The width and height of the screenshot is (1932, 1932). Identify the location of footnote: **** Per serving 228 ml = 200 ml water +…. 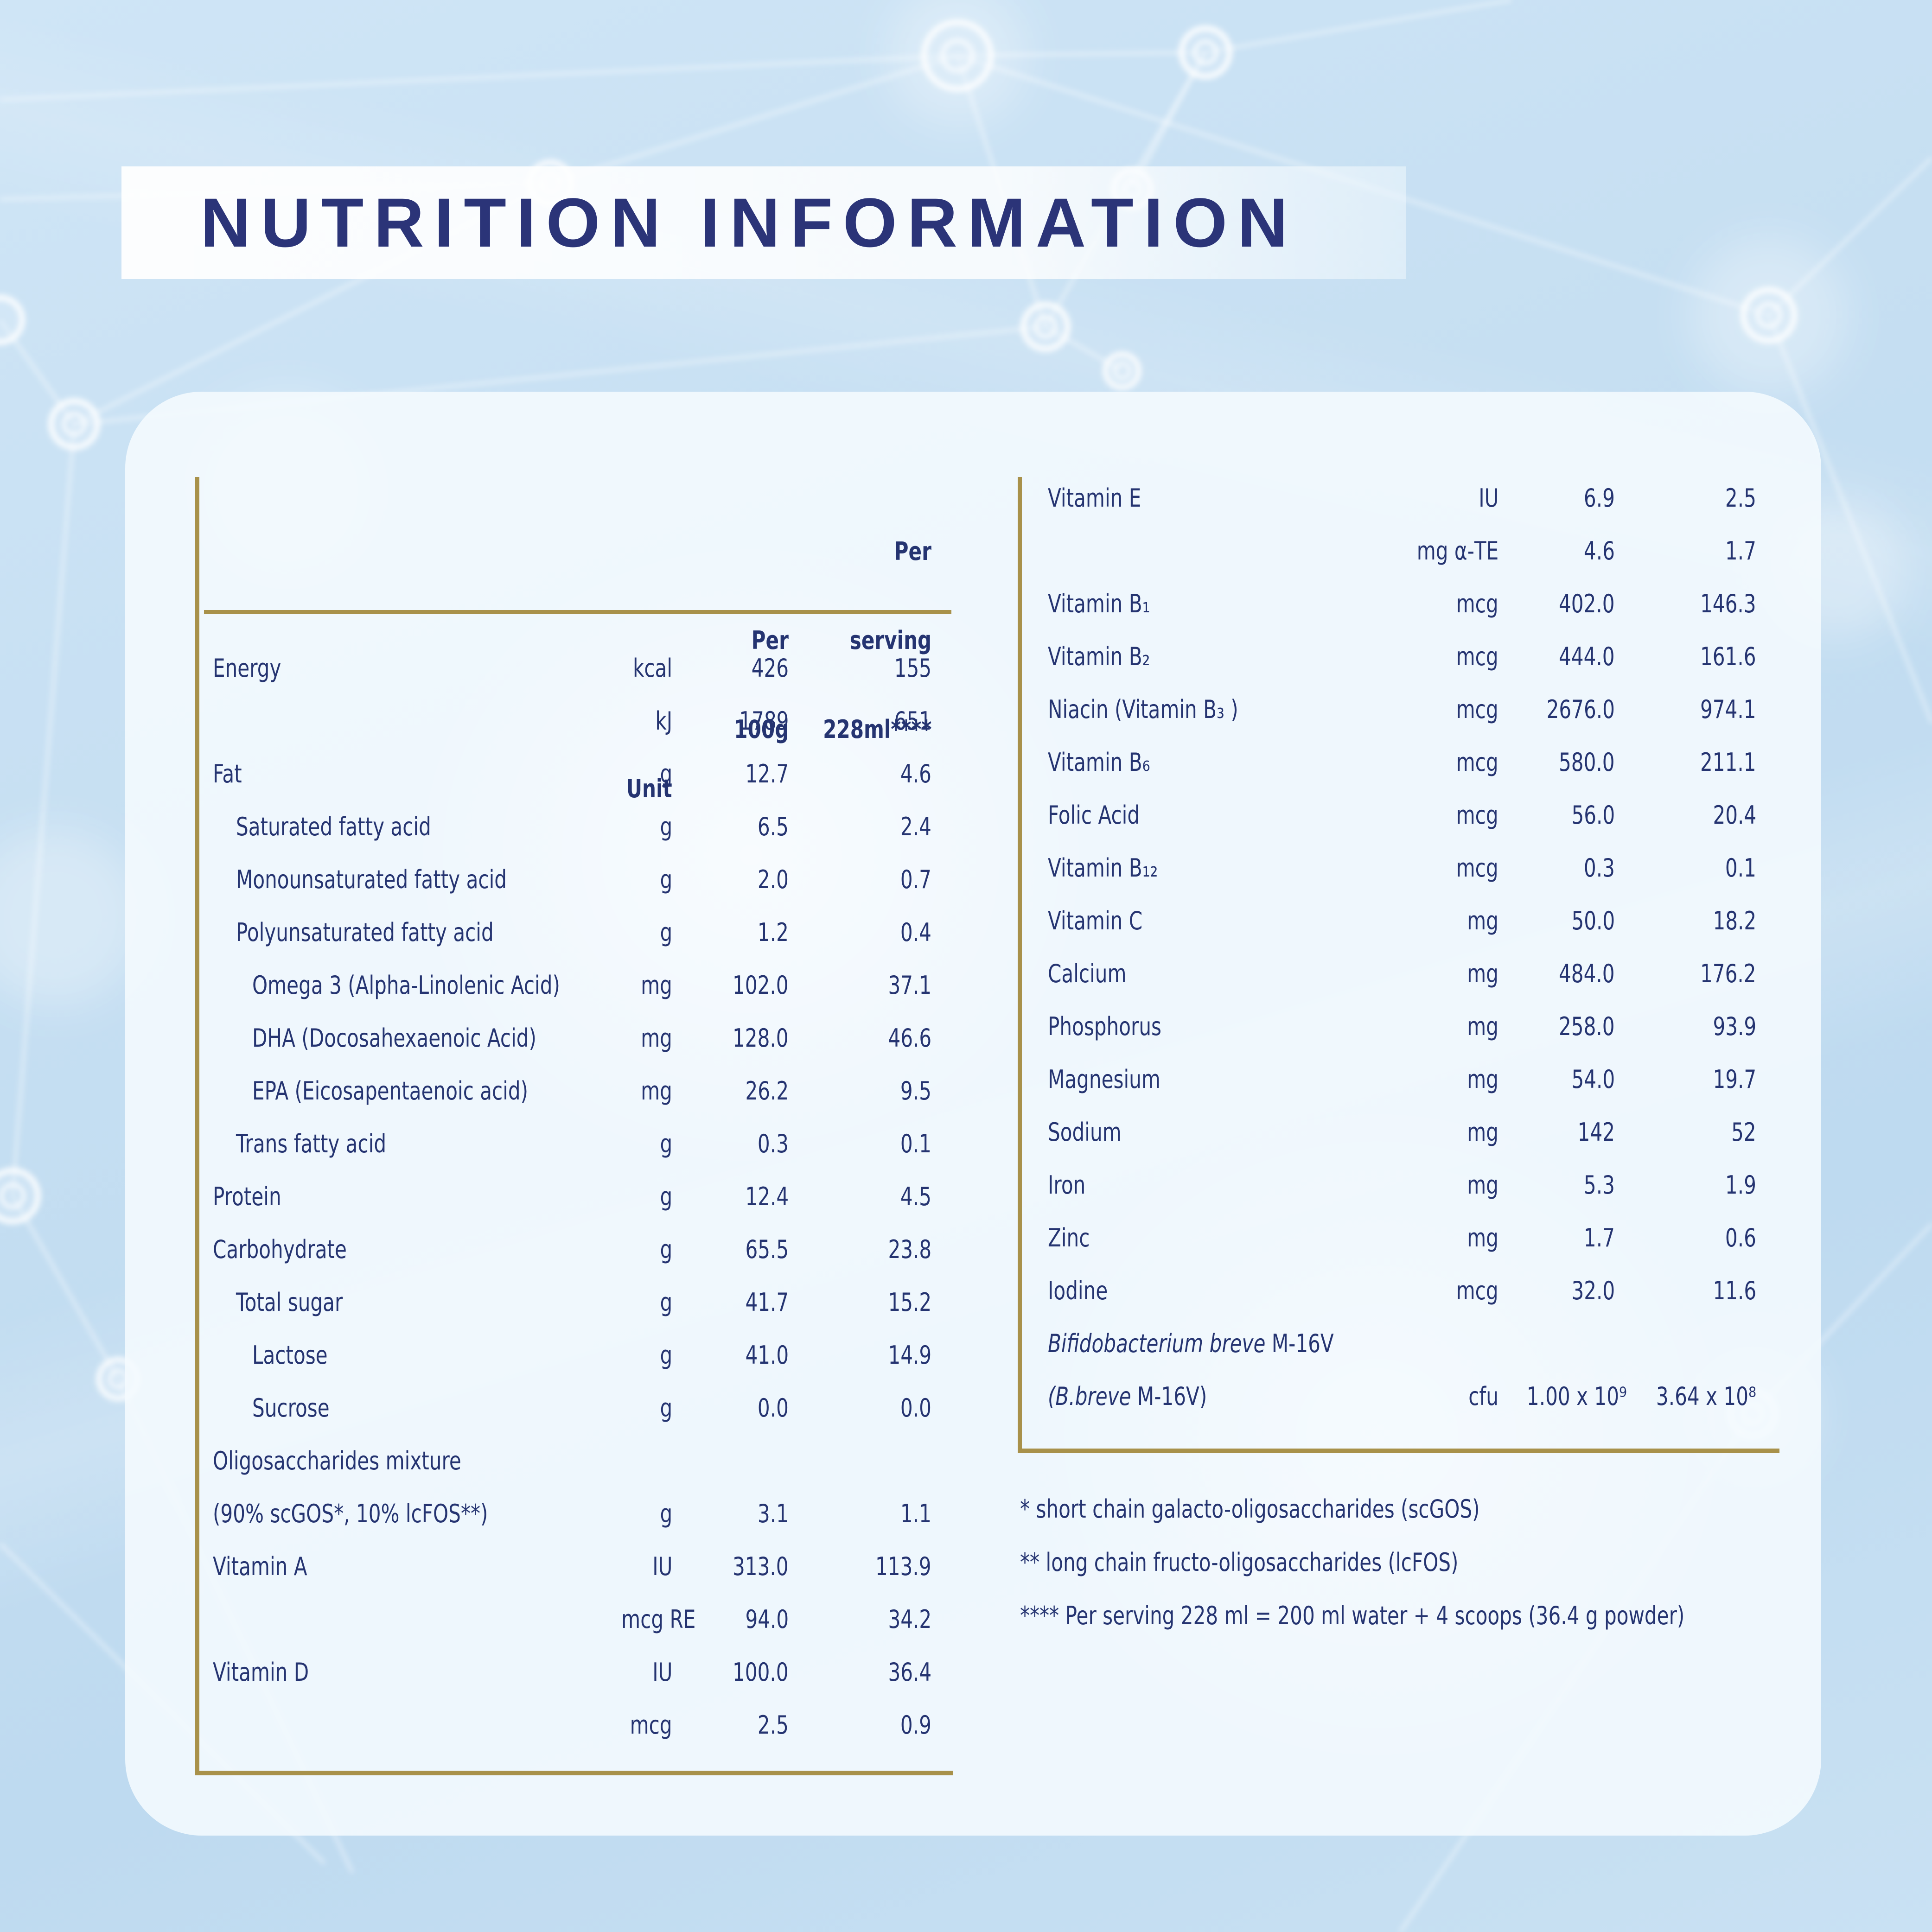
(1352, 1615).